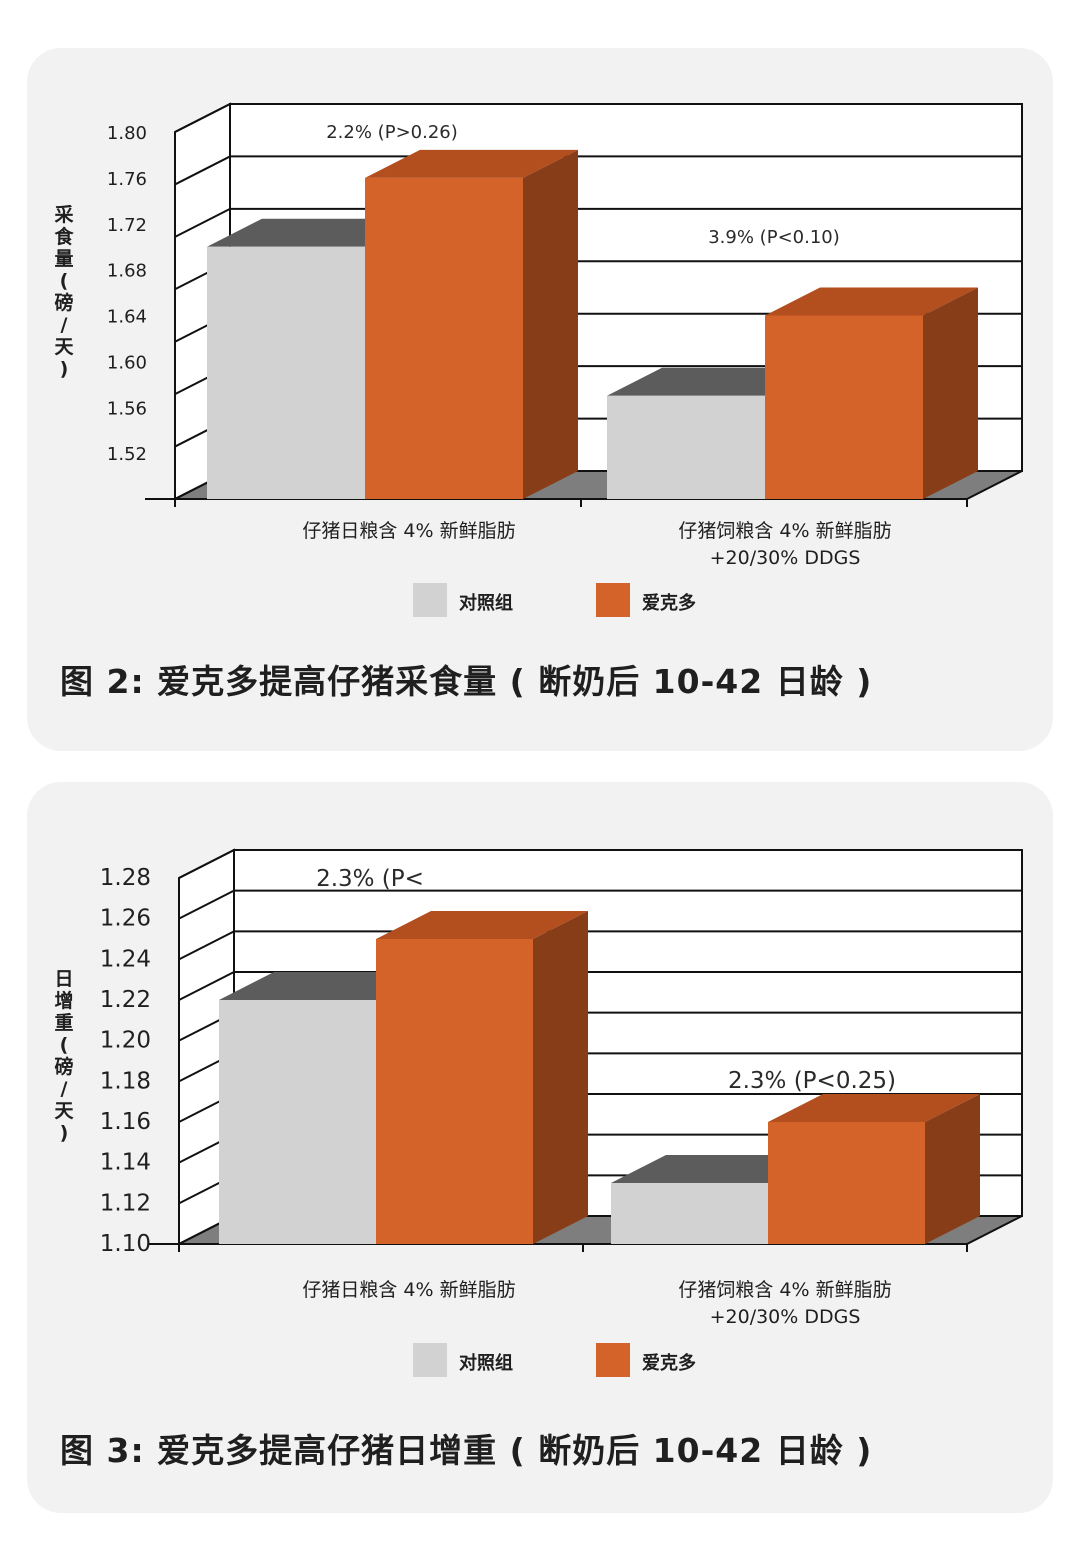 The width and height of the screenshot is (1080, 1562). I want to click on y-axis-label-char: 重, so click(64, 1023).